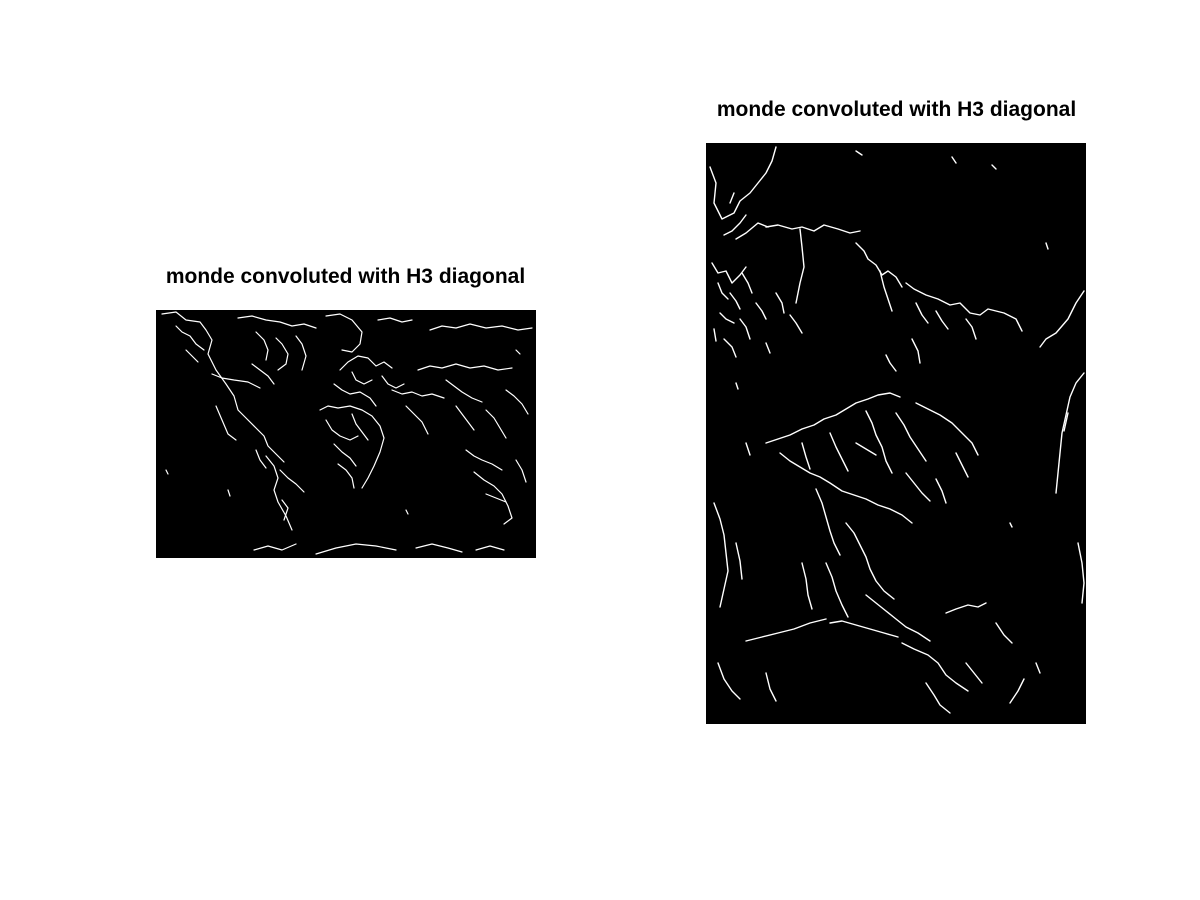 The height and width of the screenshot is (900, 1200). I want to click on left-panel-title: monde convoluted with H3 diagonal, so click(345, 276).